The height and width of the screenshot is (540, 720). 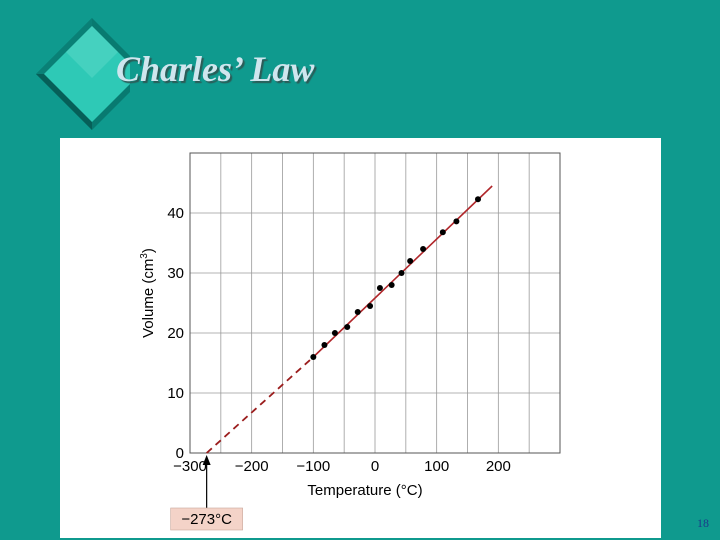 I want to click on y-axis-label-close: ), so click(x=148, y=250).